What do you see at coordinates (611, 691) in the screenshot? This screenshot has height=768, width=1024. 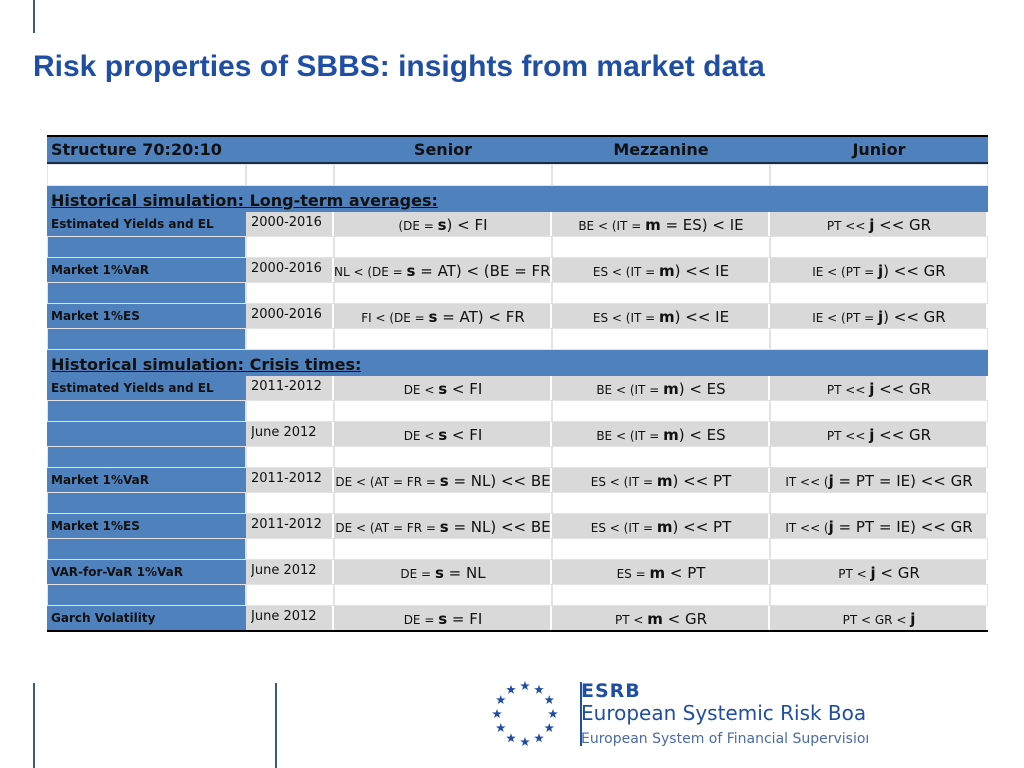 I see `logo-acronym: ESRB` at bounding box center [611, 691].